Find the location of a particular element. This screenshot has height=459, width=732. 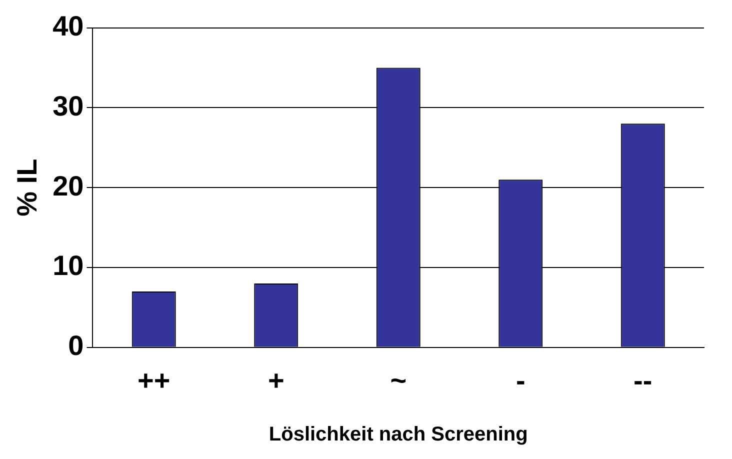

x-tick-label: - is located at coordinates (521, 380).